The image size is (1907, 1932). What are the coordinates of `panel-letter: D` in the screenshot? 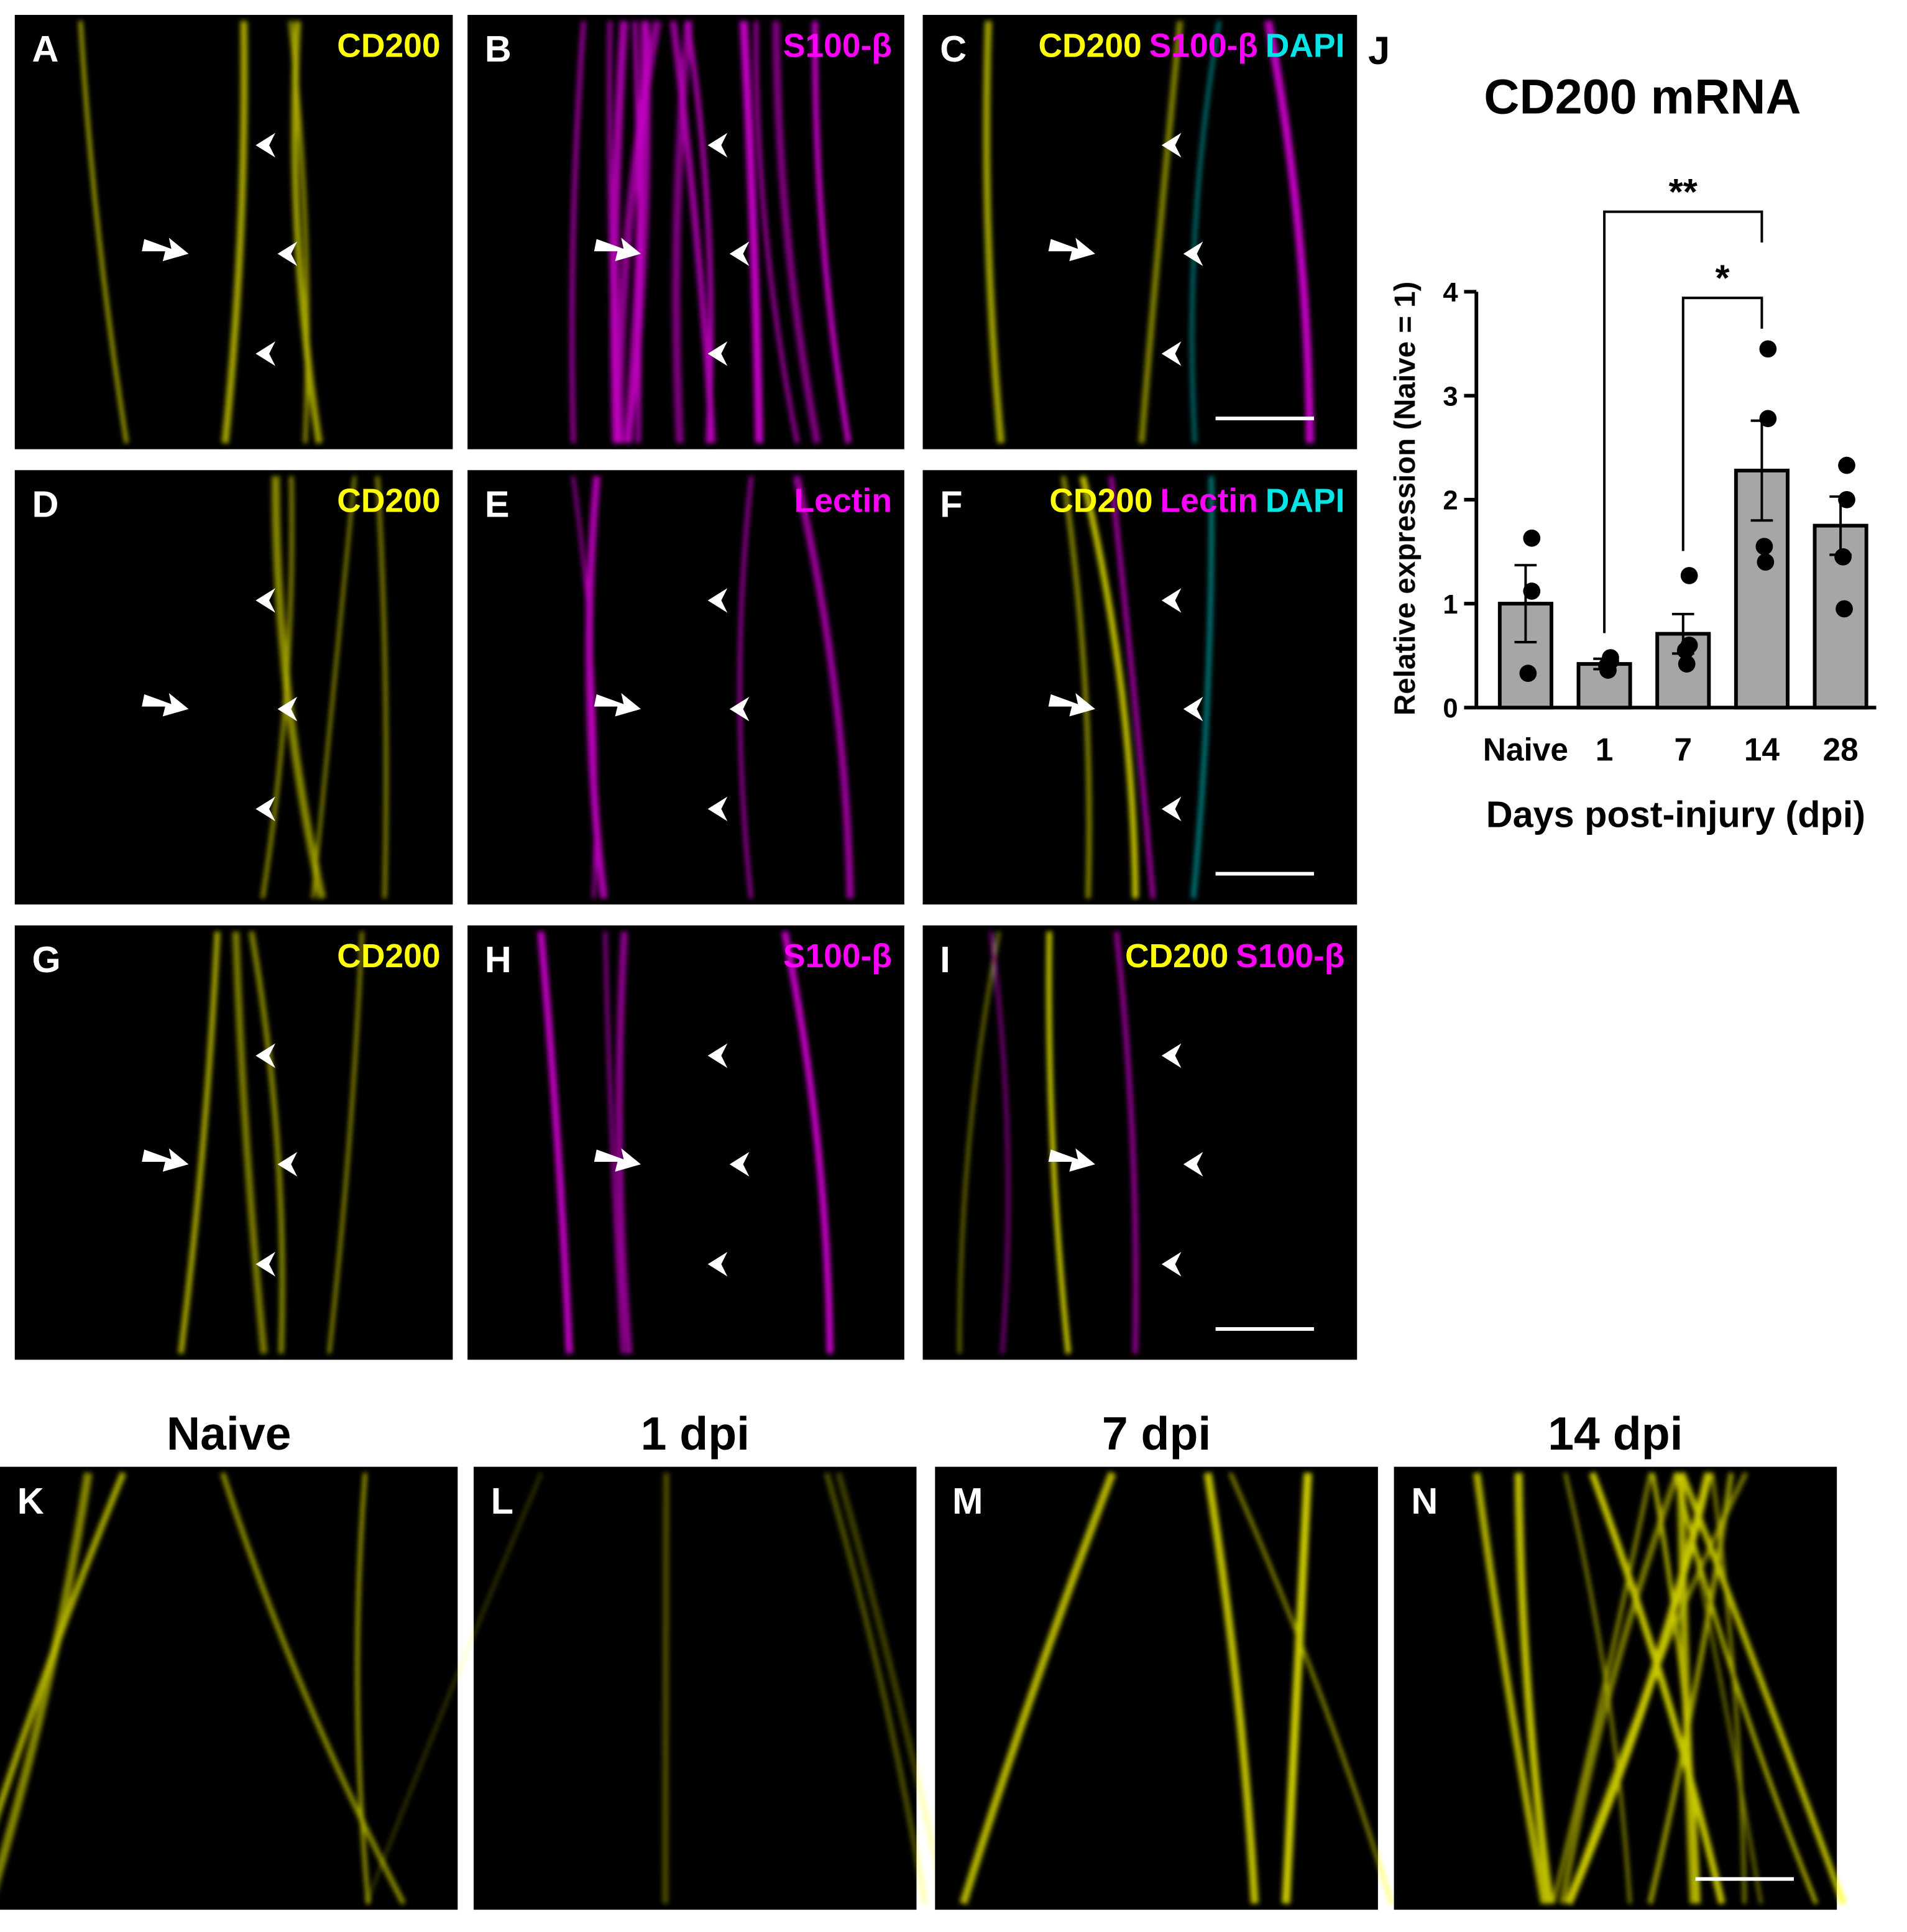 It's located at (45, 504).